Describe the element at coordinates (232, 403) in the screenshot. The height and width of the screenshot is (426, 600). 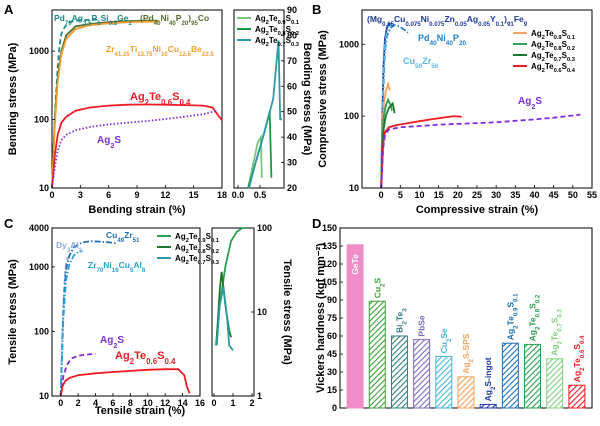
I see `x-tick-label: 1` at that location.